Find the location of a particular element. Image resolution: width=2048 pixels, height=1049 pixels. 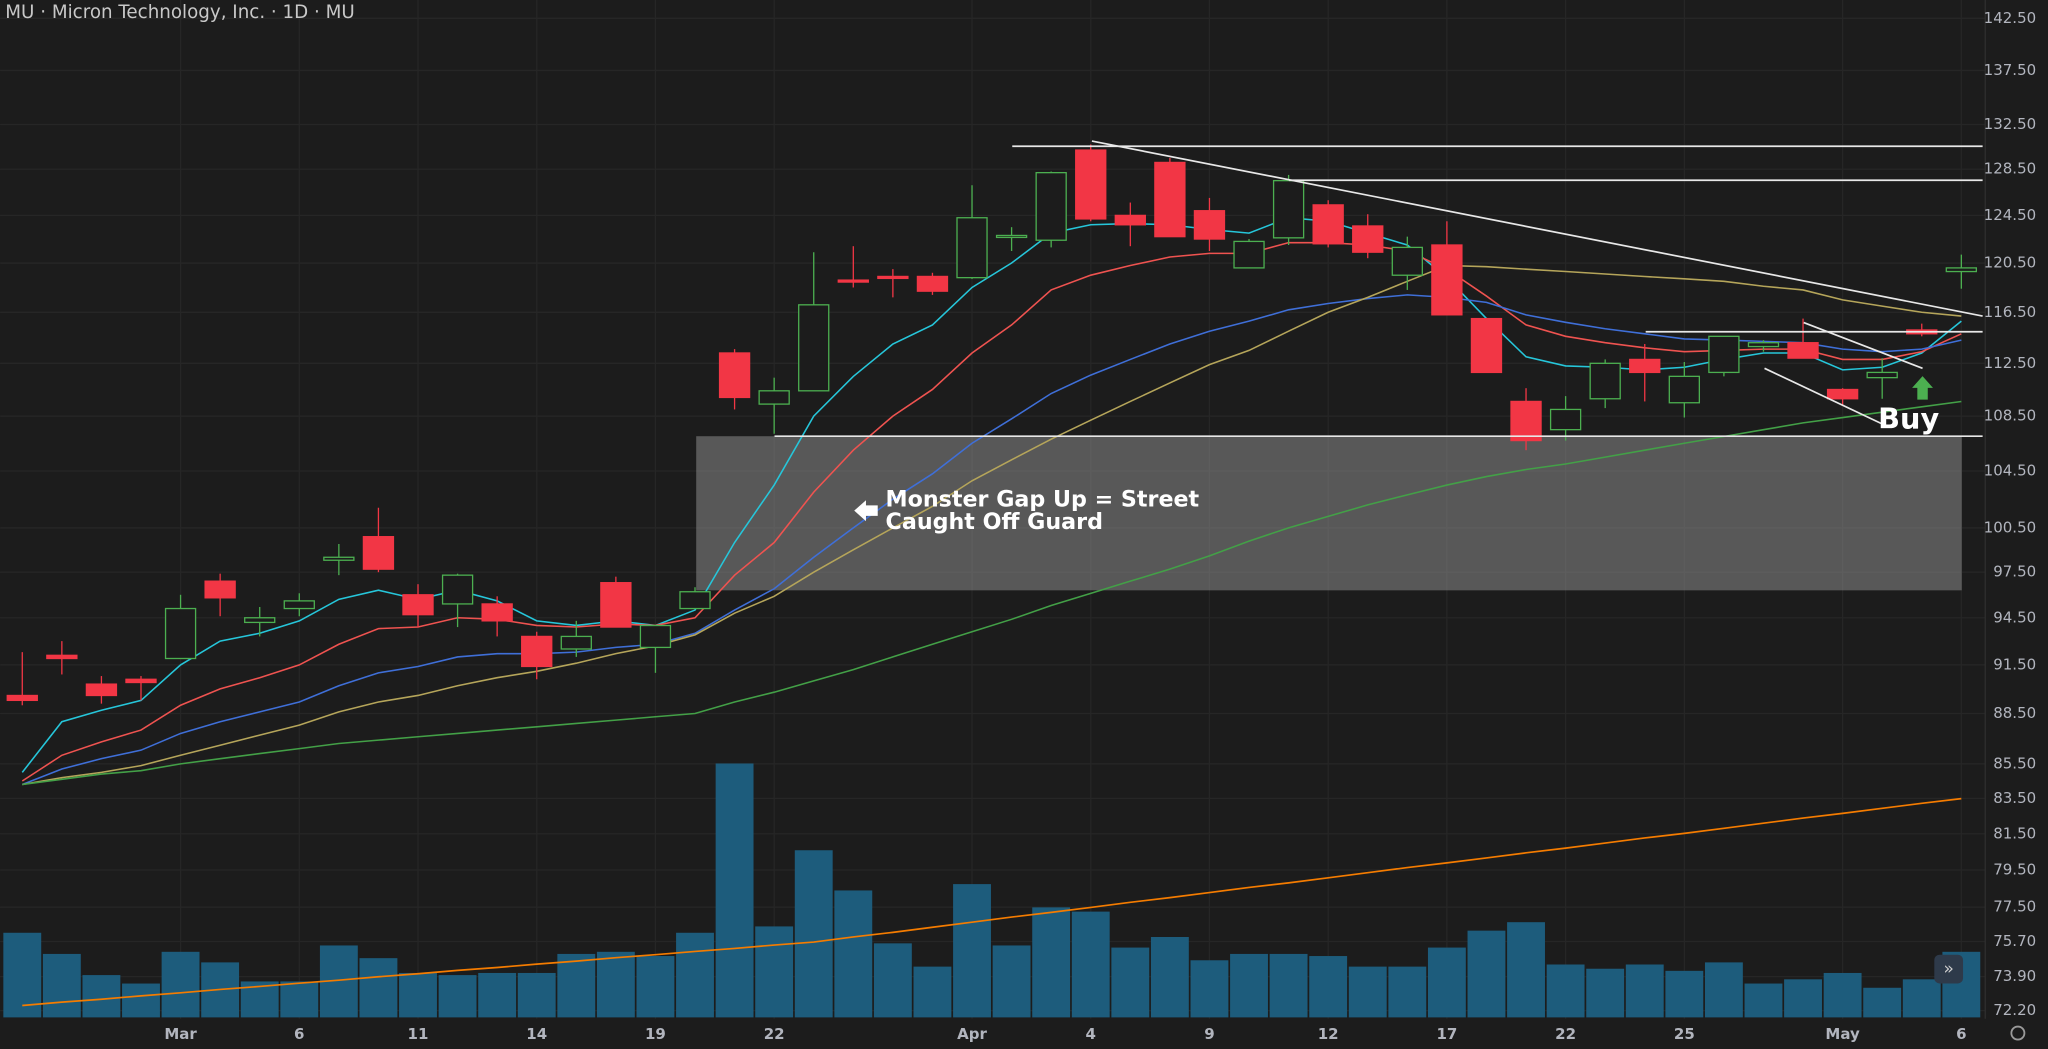

y-tick-label: 81.50 is located at coordinates (2014, 833).